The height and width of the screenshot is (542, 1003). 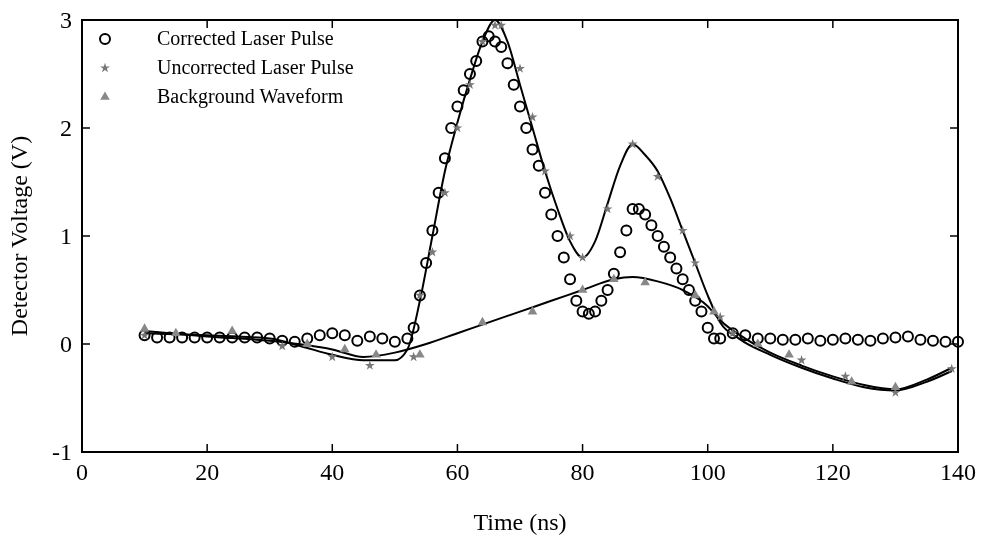 I want to click on legend-label: Corrected Laser Pulse, so click(x=245, y=38).